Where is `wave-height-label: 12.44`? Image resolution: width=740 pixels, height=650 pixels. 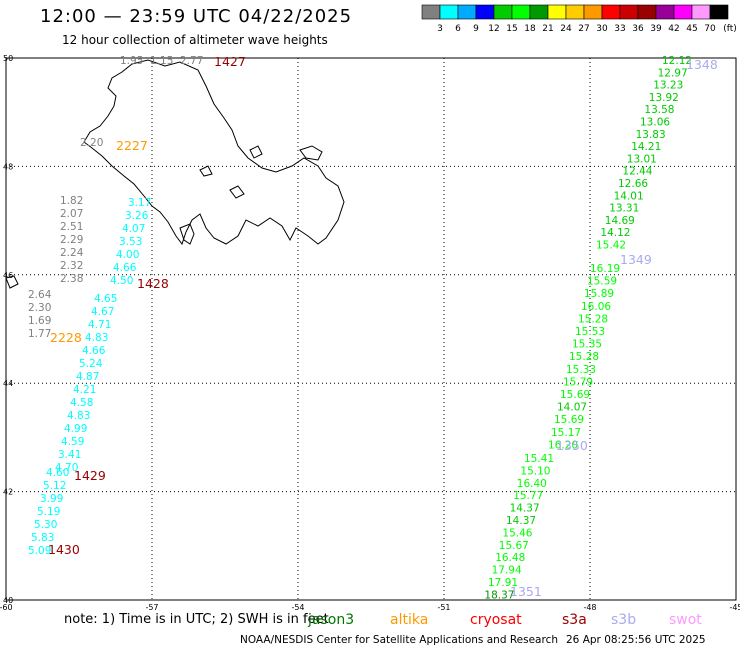 wave-height-label: 12.44 is located at coordinates (637, 172).